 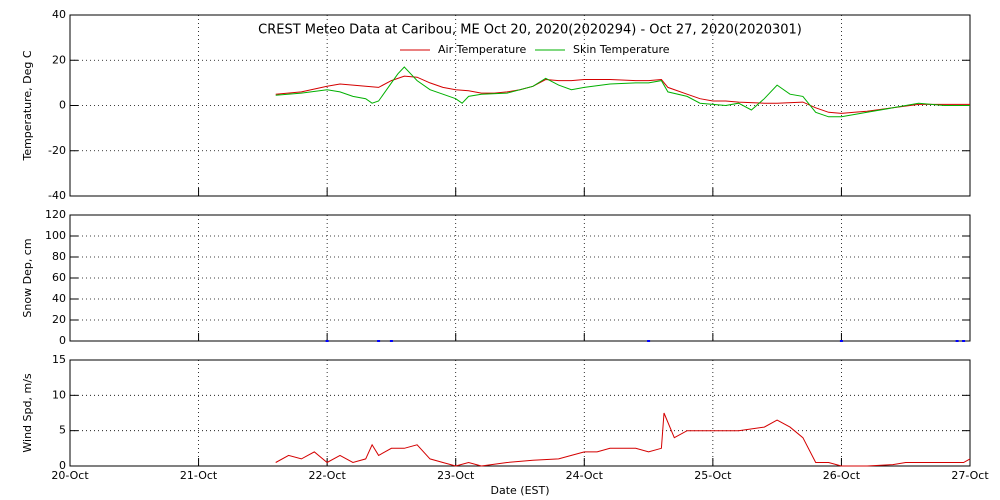 I want to click on legend-label: Air Temperature, so click(x=482, y=49).